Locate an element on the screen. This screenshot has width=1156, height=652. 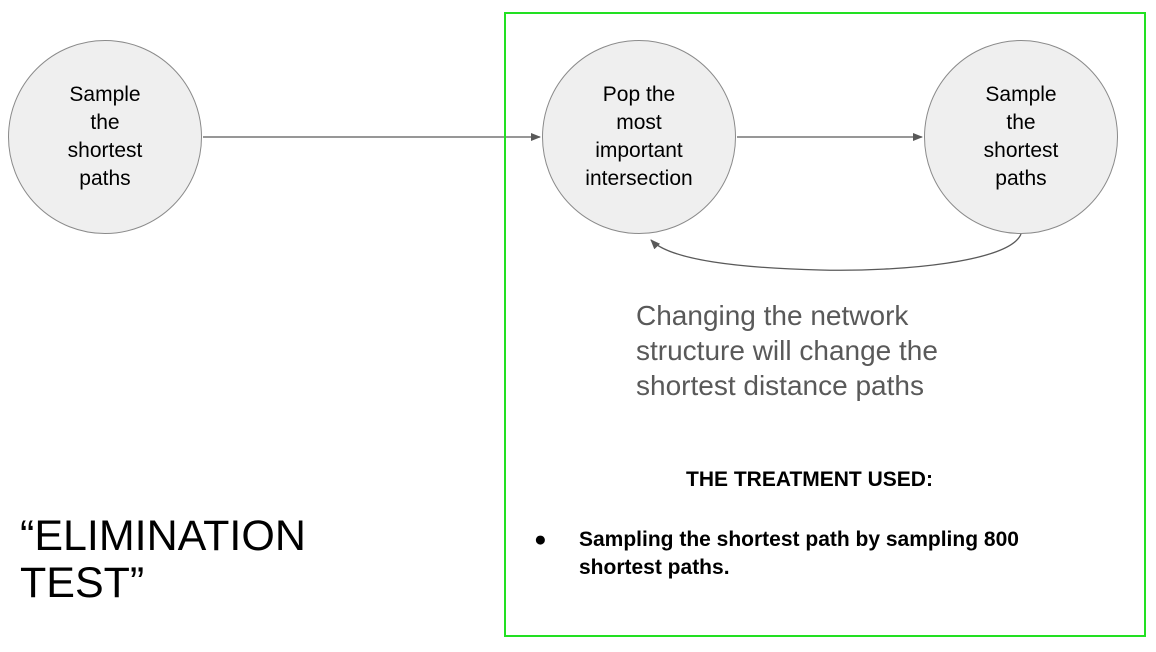
node-label: Pop the most important intersection is located at coordinates (639, 136).